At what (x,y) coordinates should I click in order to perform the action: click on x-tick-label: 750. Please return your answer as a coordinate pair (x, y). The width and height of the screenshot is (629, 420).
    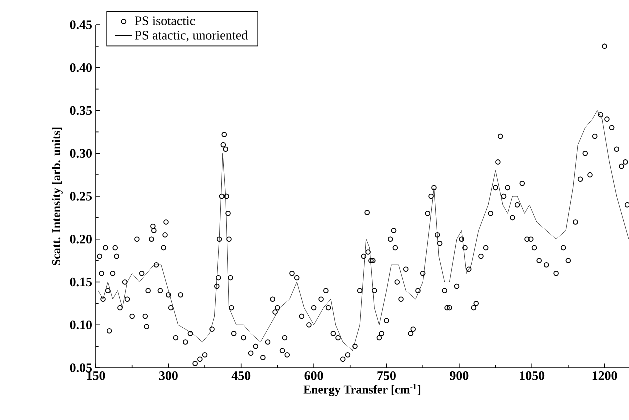
    Looking at the image, I should click on (387, 376).